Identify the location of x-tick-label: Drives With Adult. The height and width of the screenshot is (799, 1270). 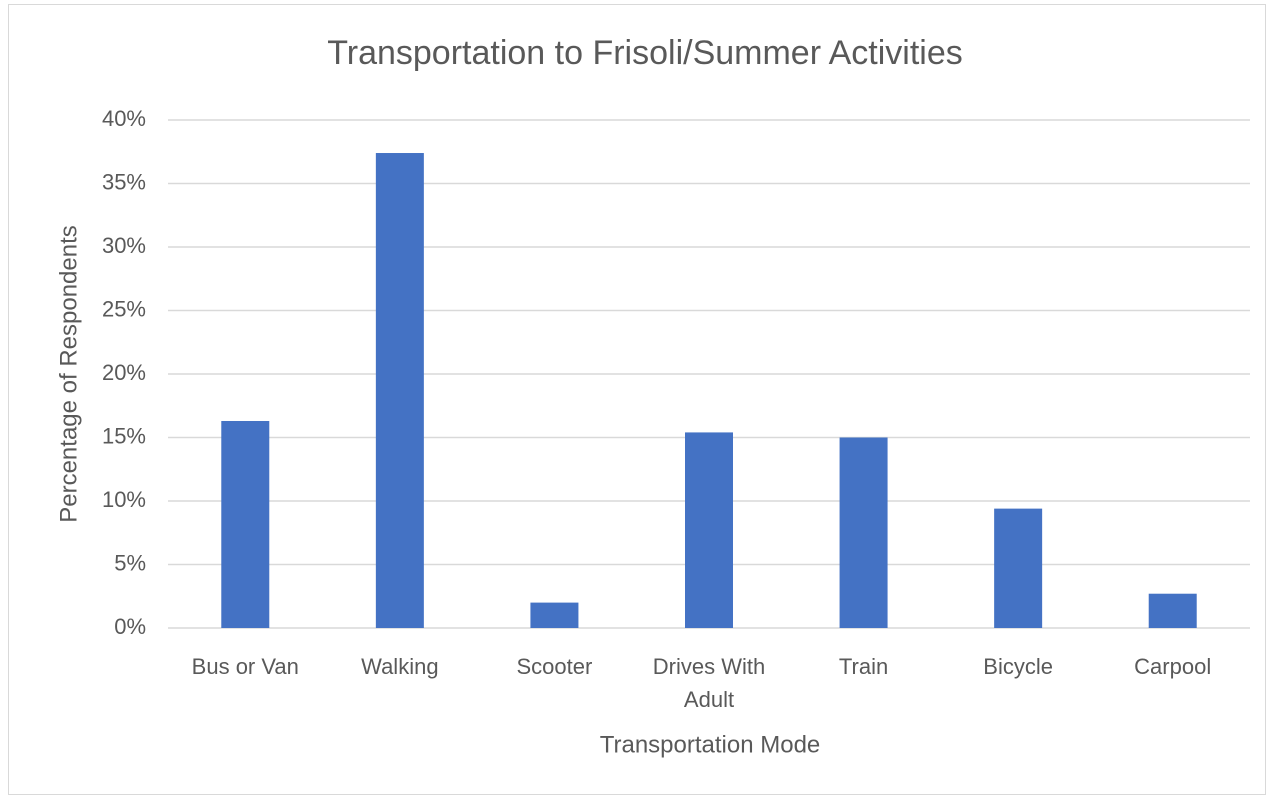
(709, 683).